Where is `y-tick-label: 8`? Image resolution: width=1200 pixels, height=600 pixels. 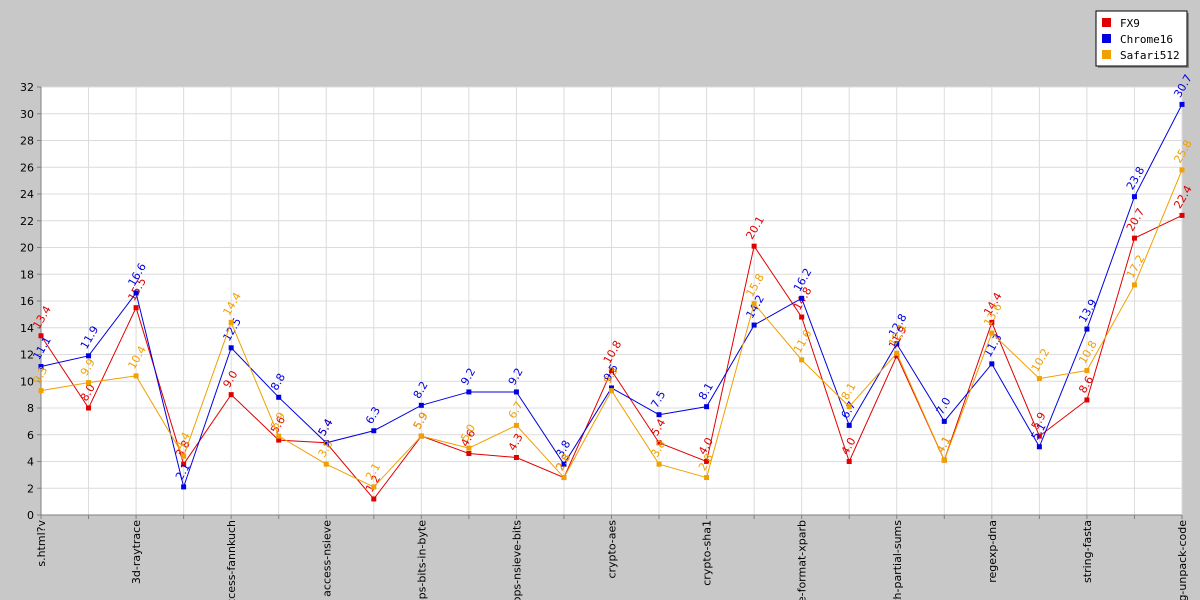 y-tick-label: 8 is located at coordinates (30, 408).